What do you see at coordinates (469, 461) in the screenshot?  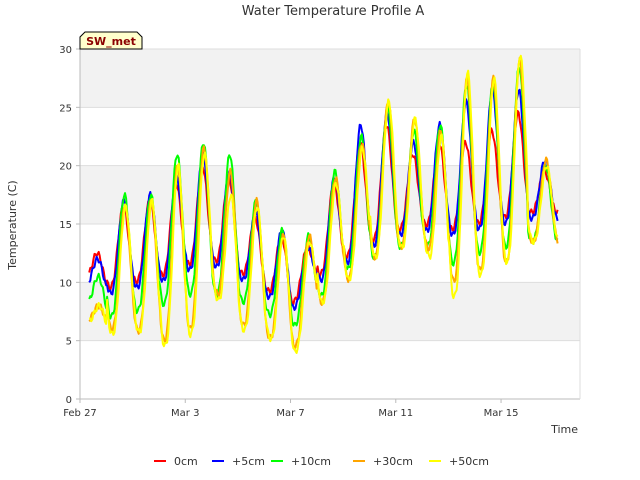 I see `legend-label: +50cm` at bounding box center [469, 461].